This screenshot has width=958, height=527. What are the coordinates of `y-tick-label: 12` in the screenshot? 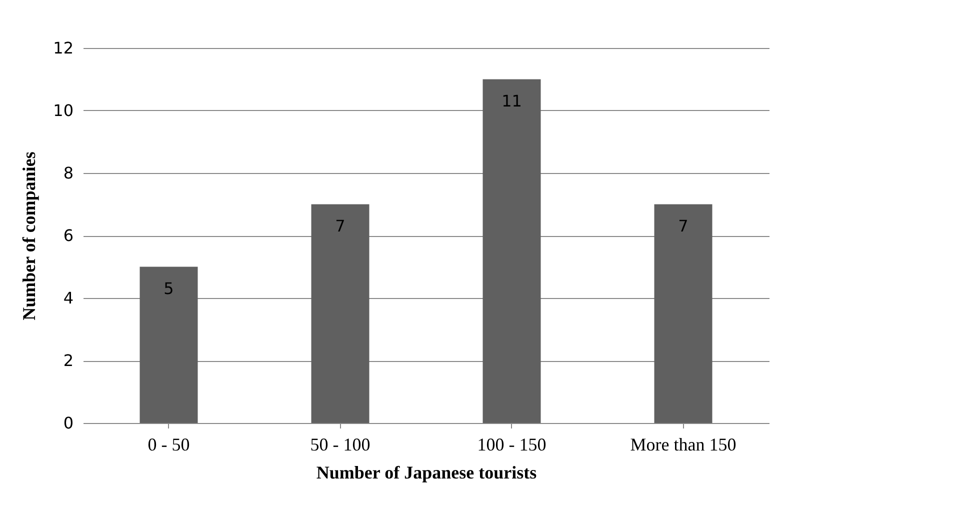 It's located at (63, 48).